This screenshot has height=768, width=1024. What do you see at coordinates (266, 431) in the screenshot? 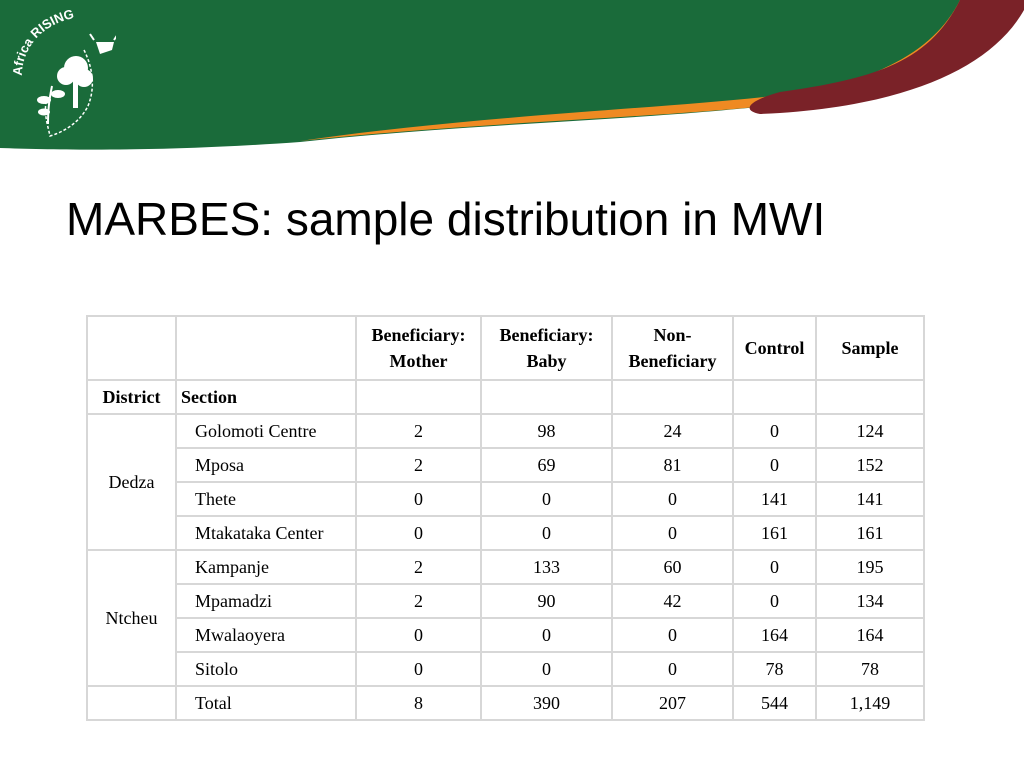
I see `section-cell: Golomoti Centre` at bounding box center [266, 431].